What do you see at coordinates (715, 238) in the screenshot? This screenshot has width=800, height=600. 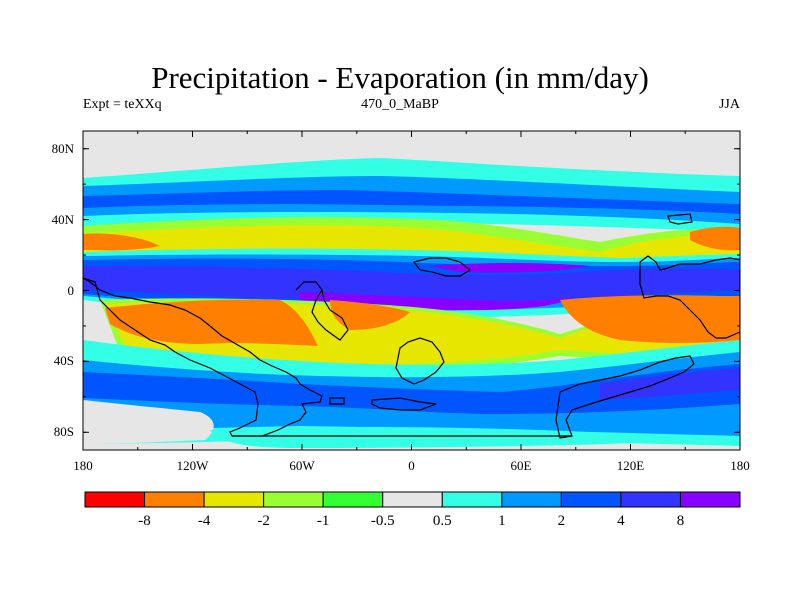 I see `field-orange-neast` at bounding box center [715, 238].